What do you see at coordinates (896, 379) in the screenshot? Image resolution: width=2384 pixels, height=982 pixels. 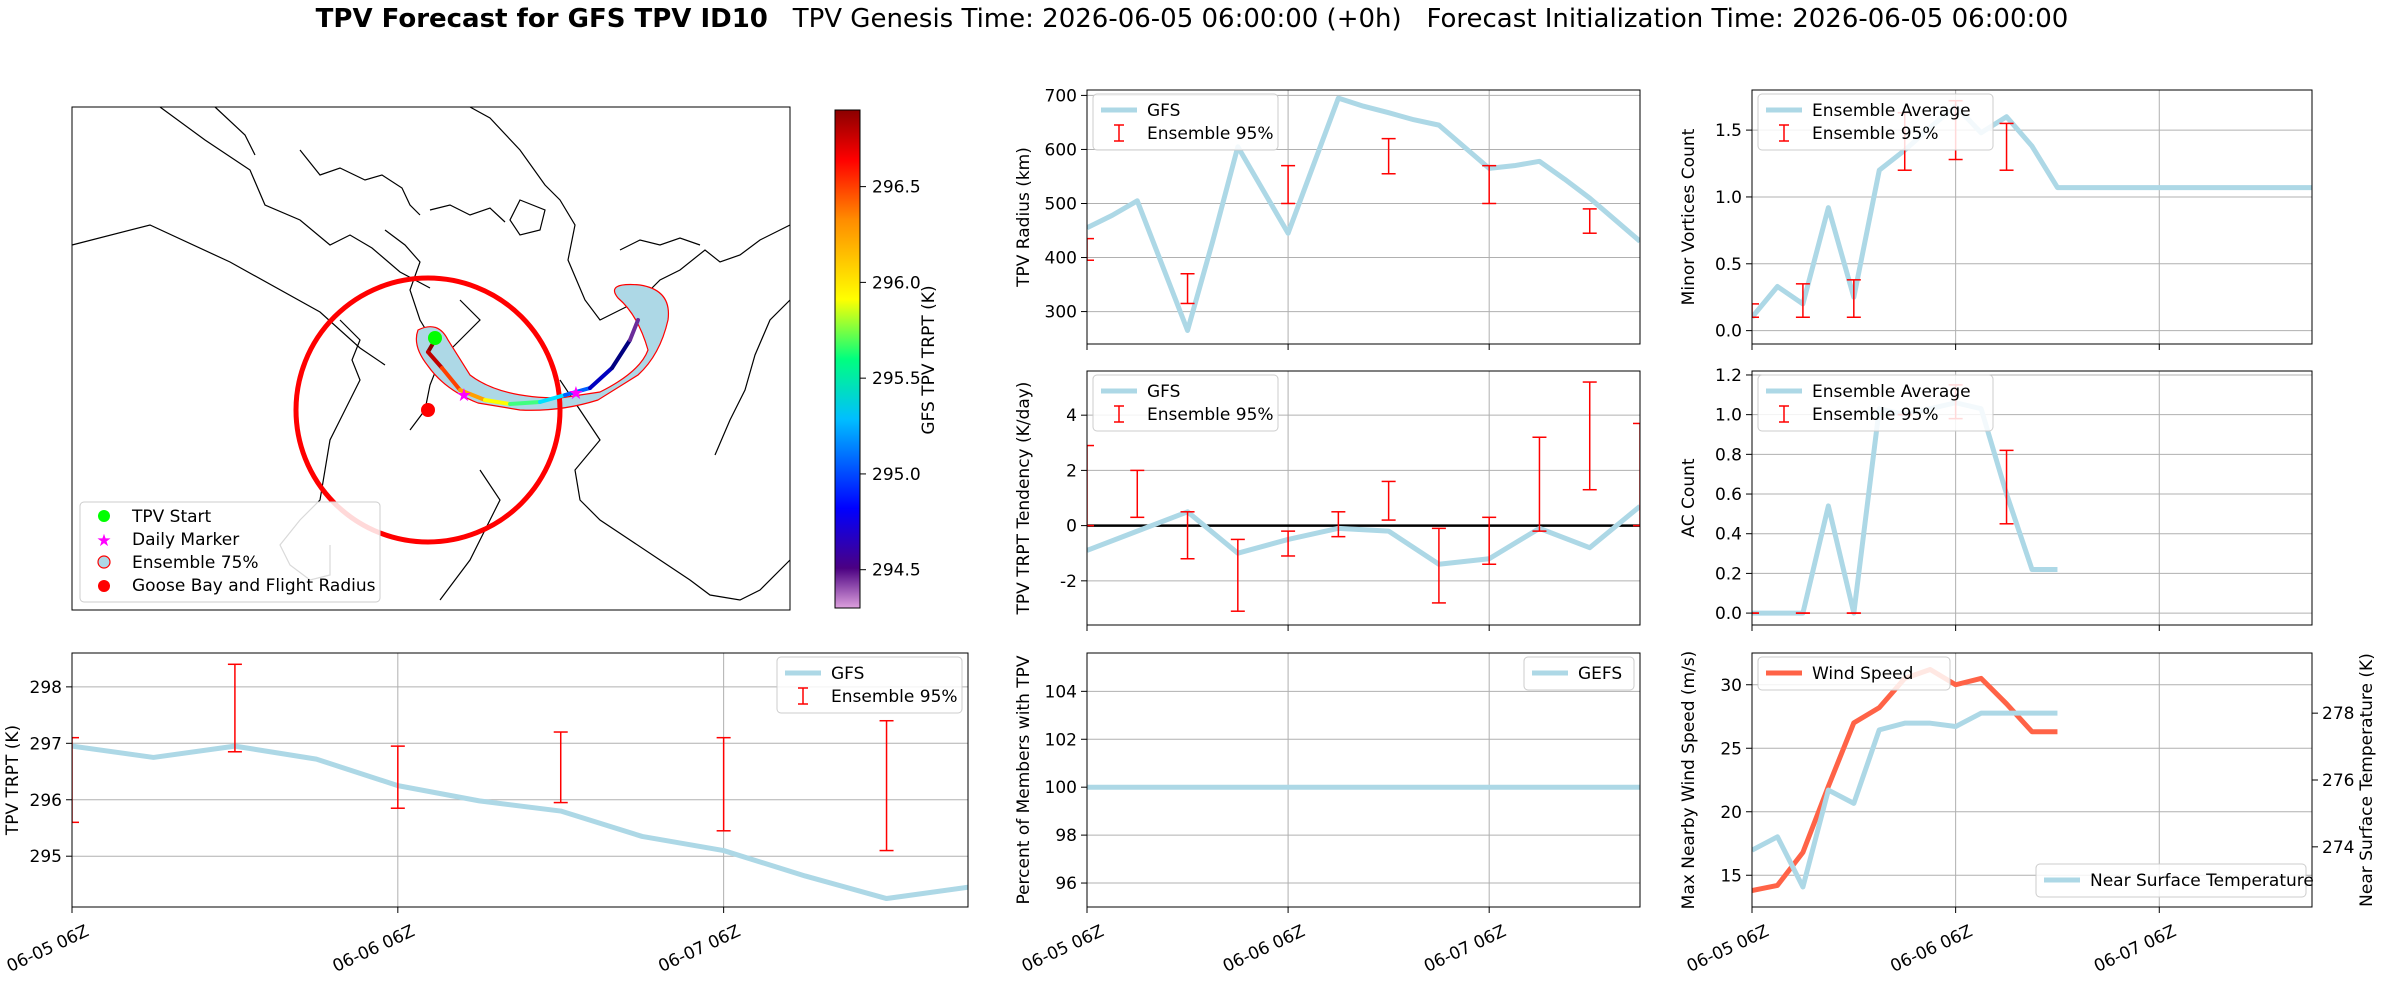 I see `colorbar-tick-label: 295.5` at bounding box center [896, 379].